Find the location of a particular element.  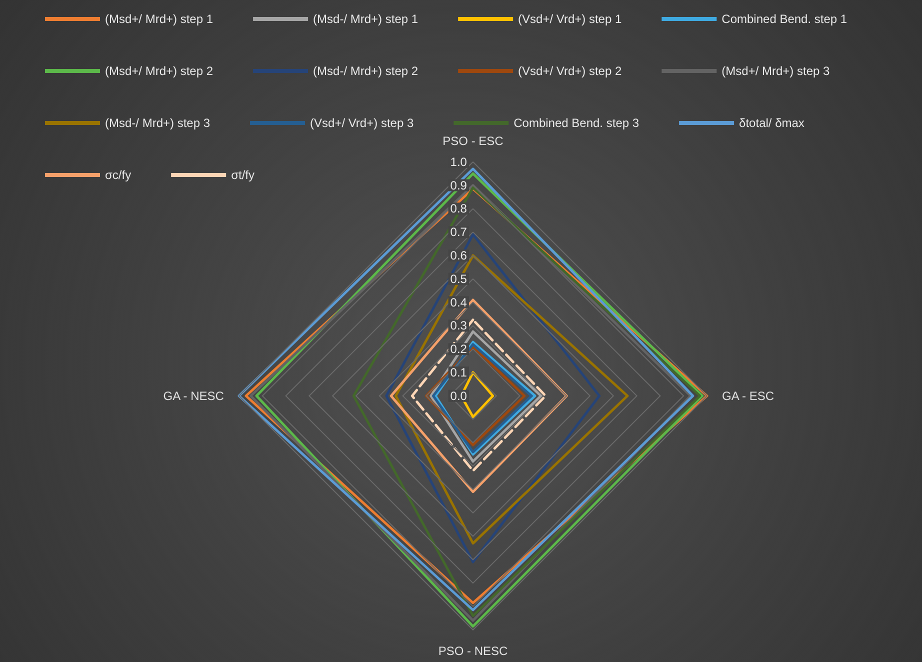

legend-label: δtotal/ δmax is located at coordinates (771, 123).